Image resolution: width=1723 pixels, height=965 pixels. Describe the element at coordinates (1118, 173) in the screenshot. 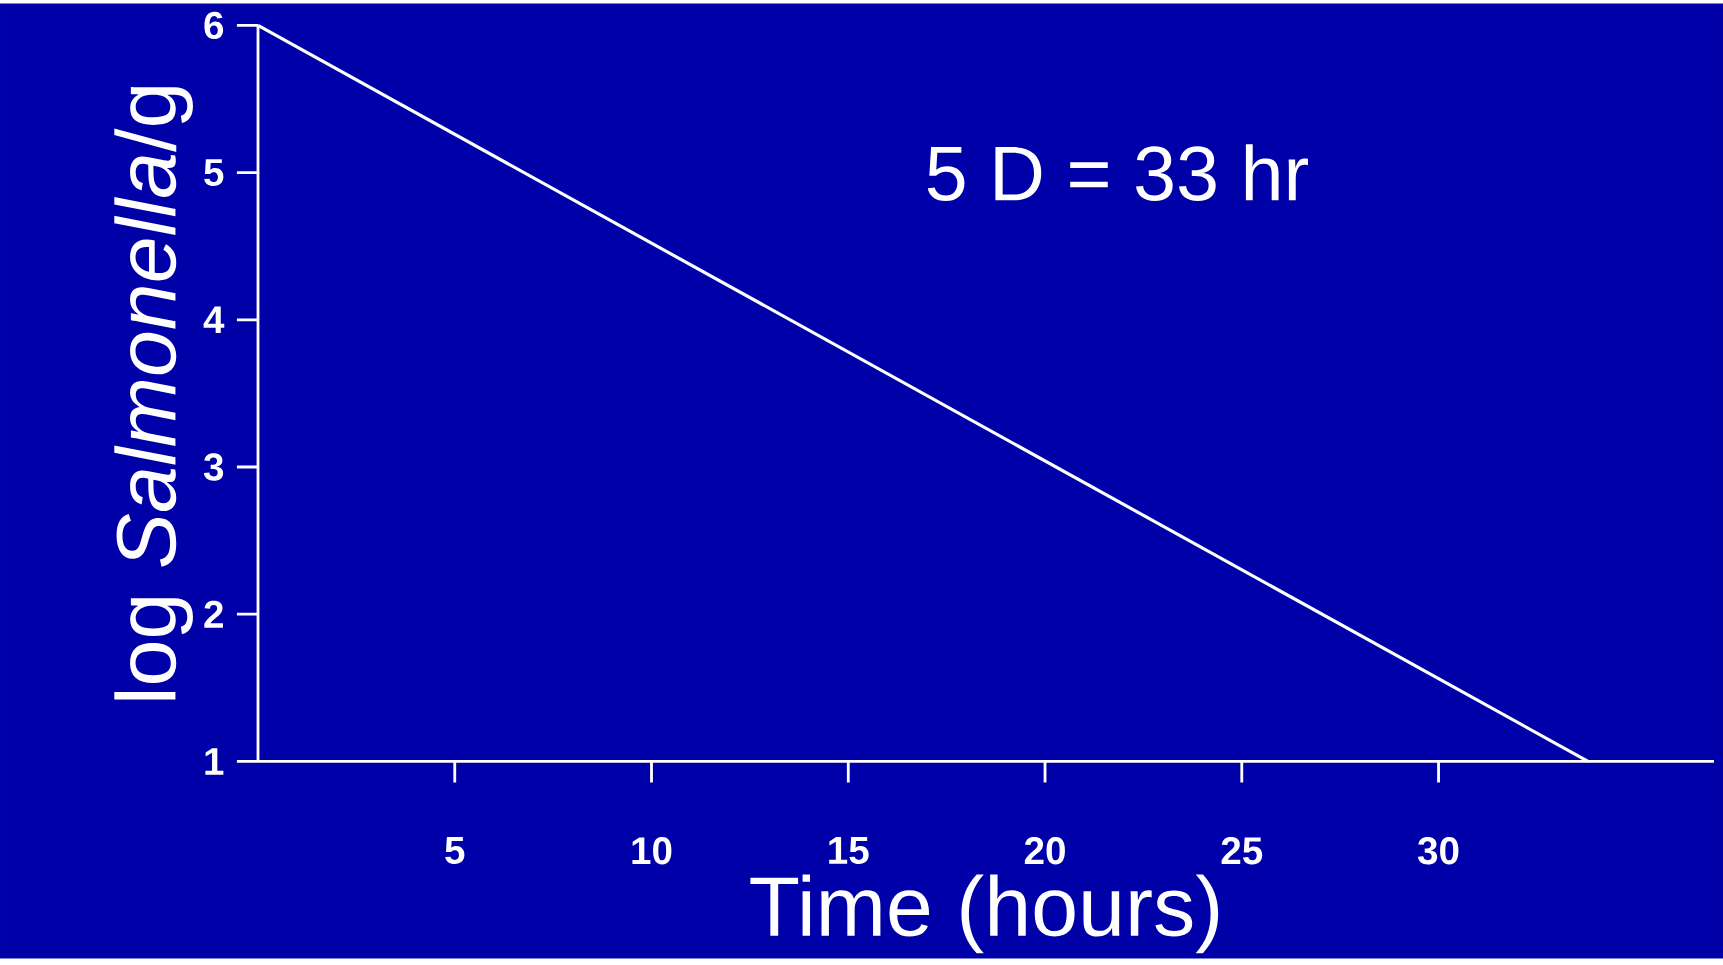

I see `annotation: 5 D = 33 hr` at that location.